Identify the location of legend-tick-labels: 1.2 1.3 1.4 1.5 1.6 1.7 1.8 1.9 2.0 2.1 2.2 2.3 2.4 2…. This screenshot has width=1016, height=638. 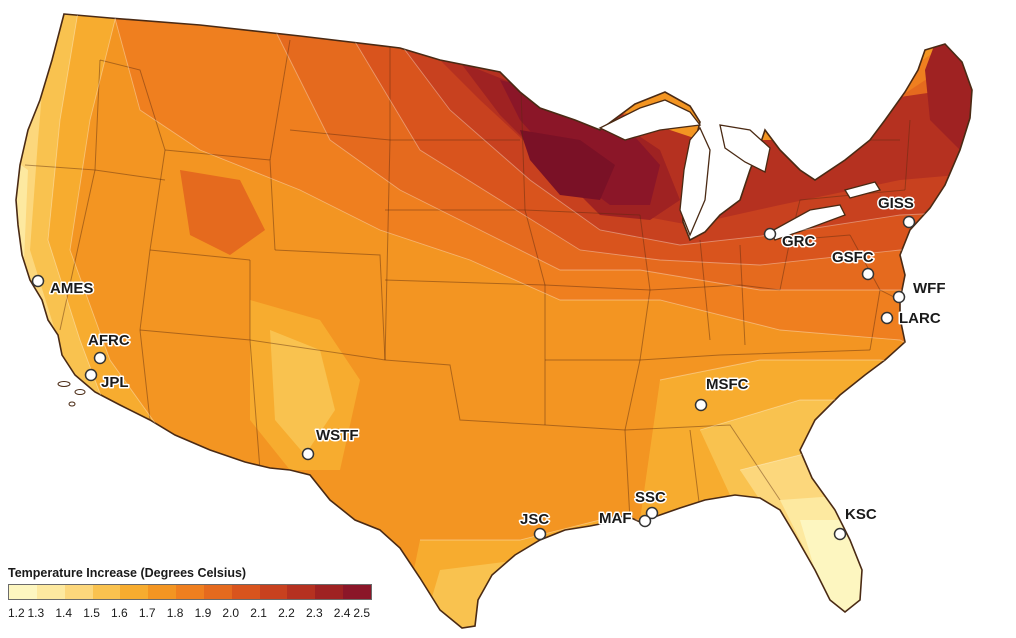
(189, 614).